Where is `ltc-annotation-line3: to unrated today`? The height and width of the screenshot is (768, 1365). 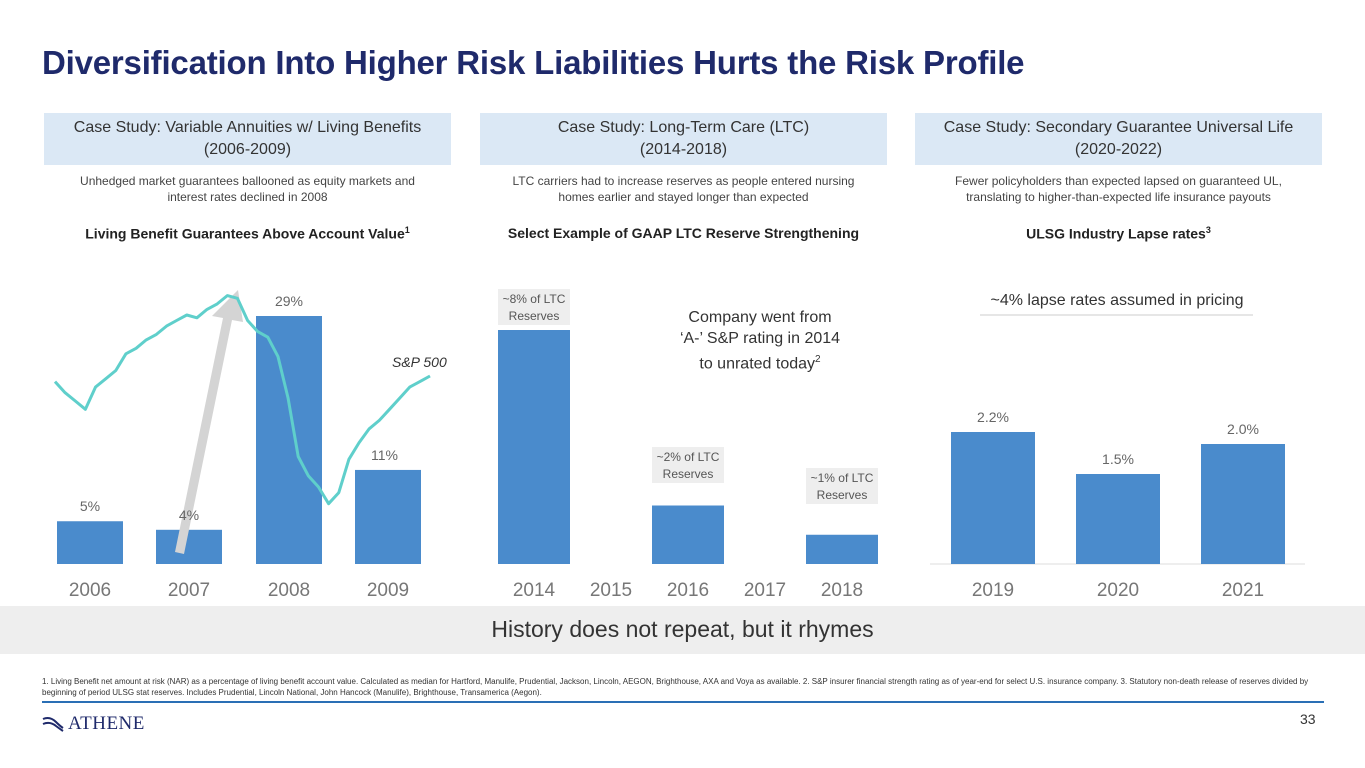
ltc-annotation-line3: to unrated today is located at coordinates (757, 364).